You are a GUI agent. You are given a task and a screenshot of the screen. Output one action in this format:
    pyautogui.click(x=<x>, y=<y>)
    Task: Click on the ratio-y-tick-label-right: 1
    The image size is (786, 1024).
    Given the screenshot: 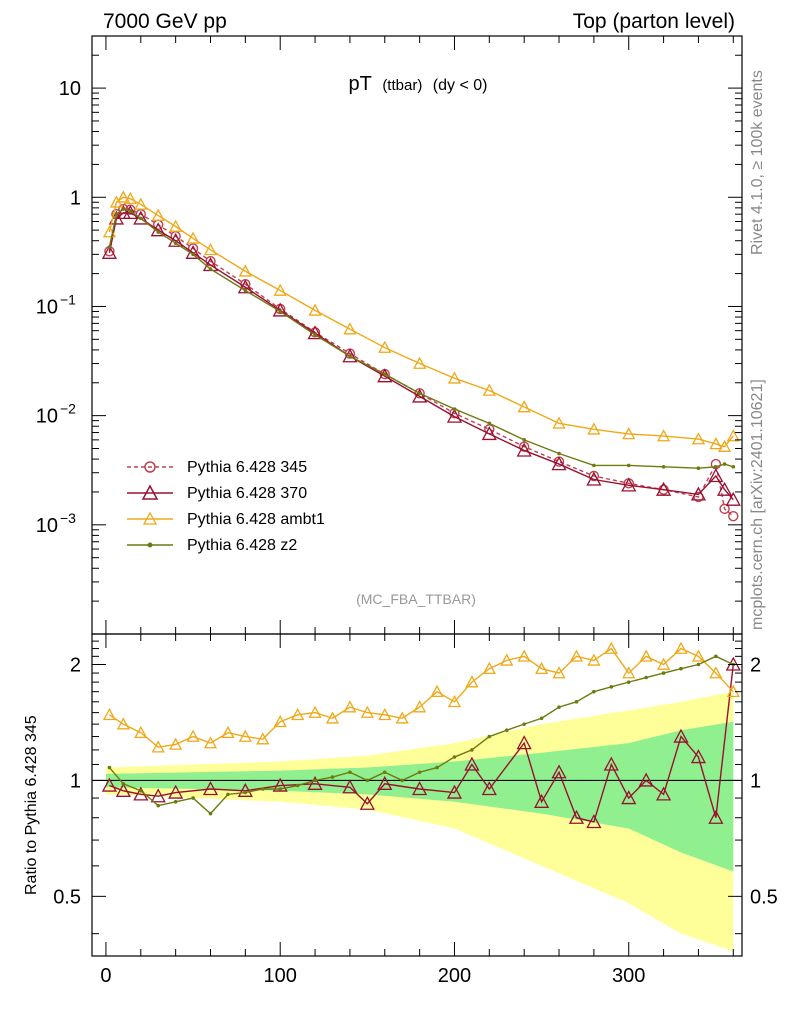 What is the action you would take?
    pyautogui.click(x=755, y=781)
    